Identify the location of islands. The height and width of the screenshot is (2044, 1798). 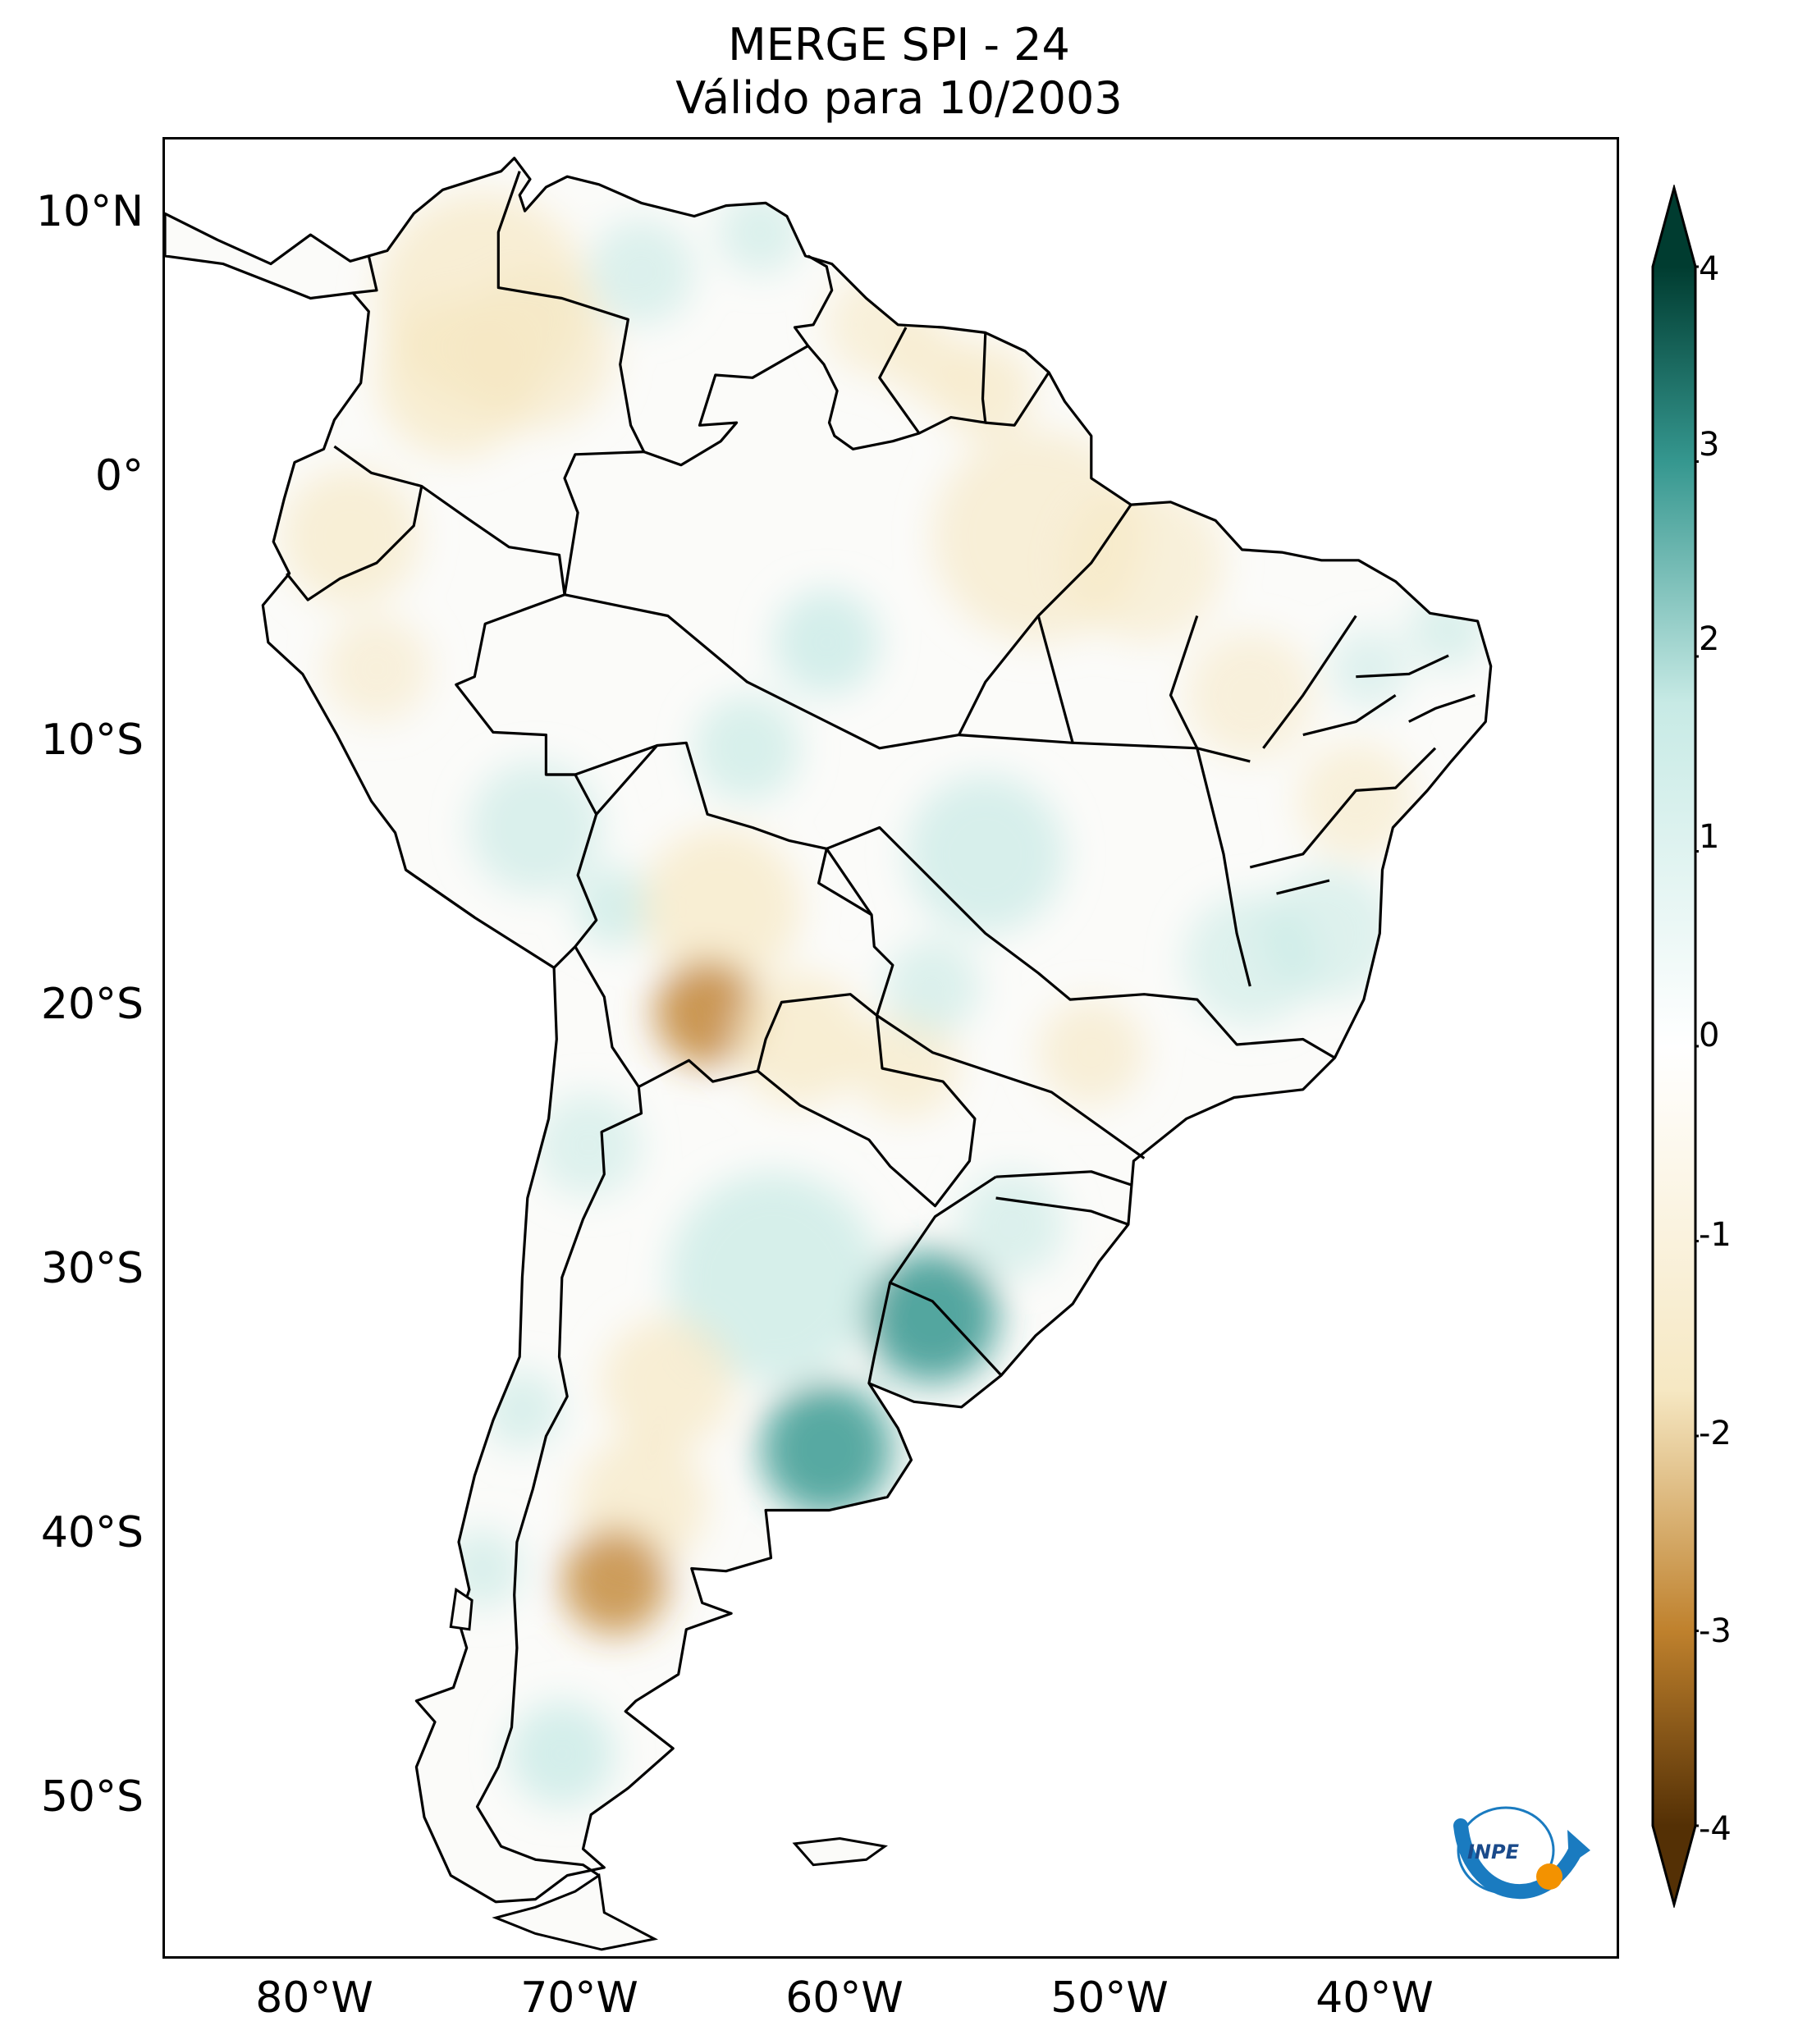
(668, 1769).